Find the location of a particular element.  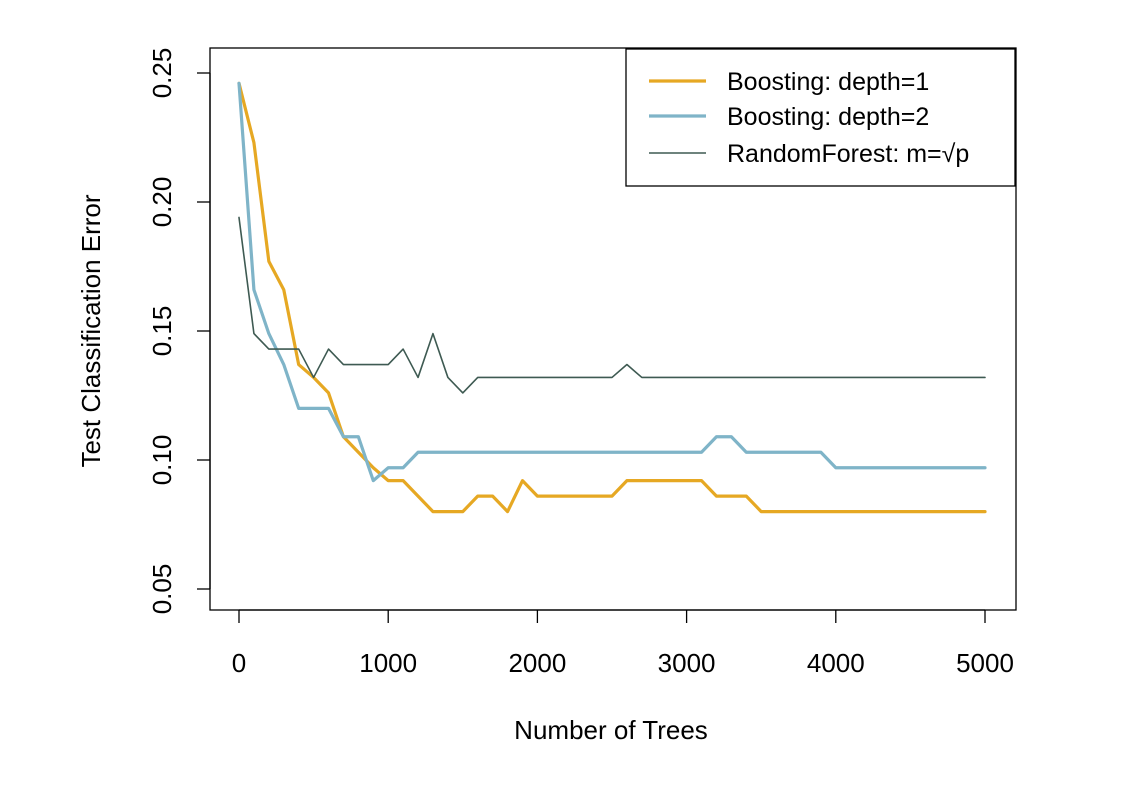

x-tick-label: 0 is located at coordinates (239, 663).